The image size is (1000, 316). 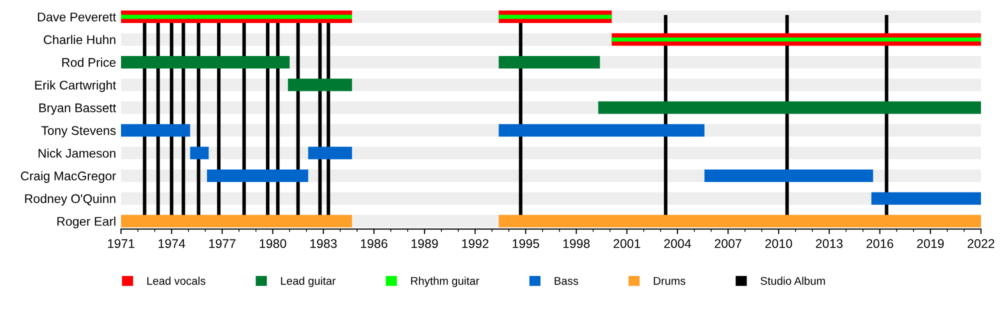 What do you see at coordinates (566, 281) in the screenshot?
I see `legend-label: Bass` at bounding box center [566, 281].